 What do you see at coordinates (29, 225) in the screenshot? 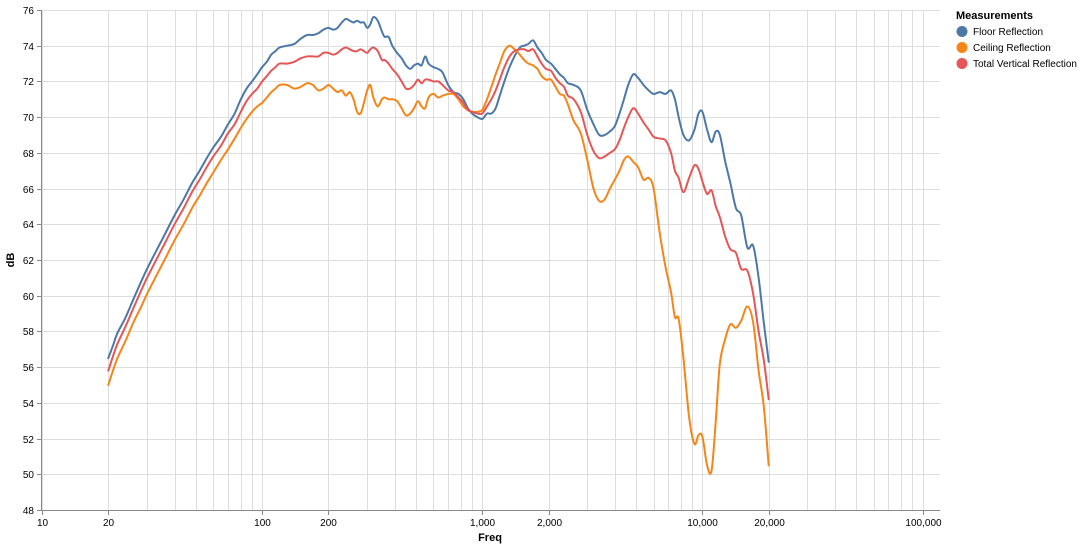
I see `y-tick-label-8: 64` at bounding box center [29, 225].